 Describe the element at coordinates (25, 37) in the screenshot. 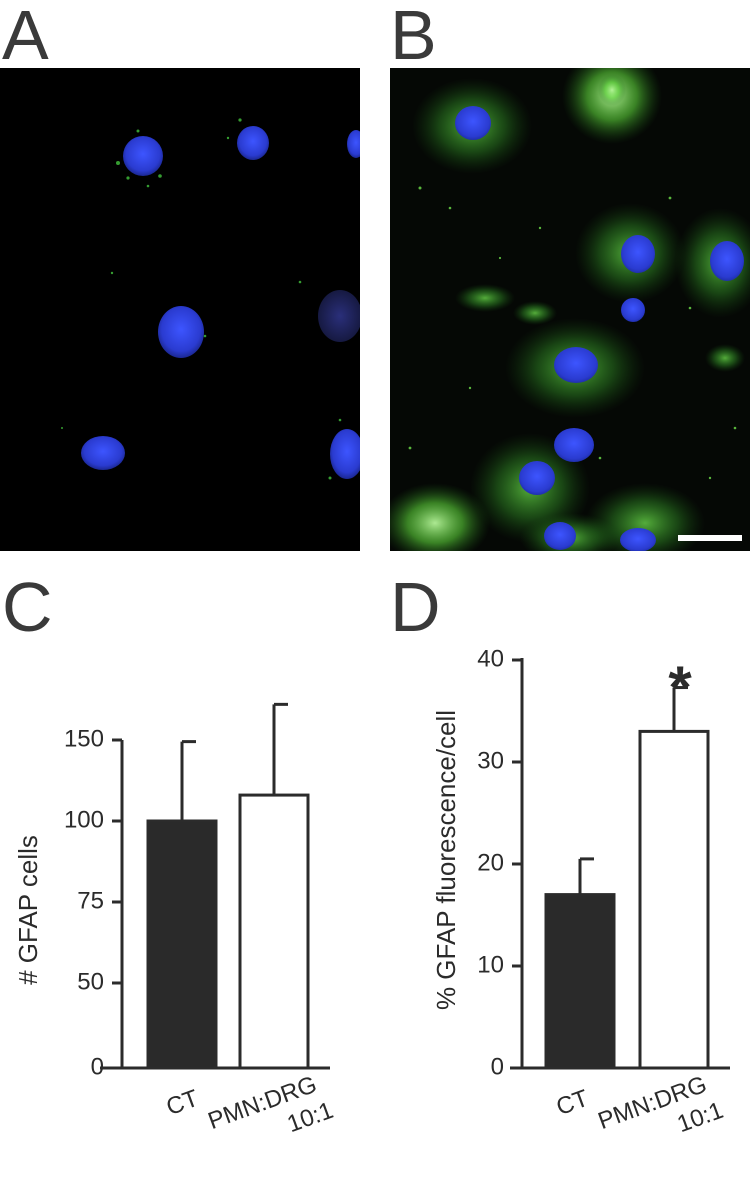

I see `panel-label-a: A` at that location.